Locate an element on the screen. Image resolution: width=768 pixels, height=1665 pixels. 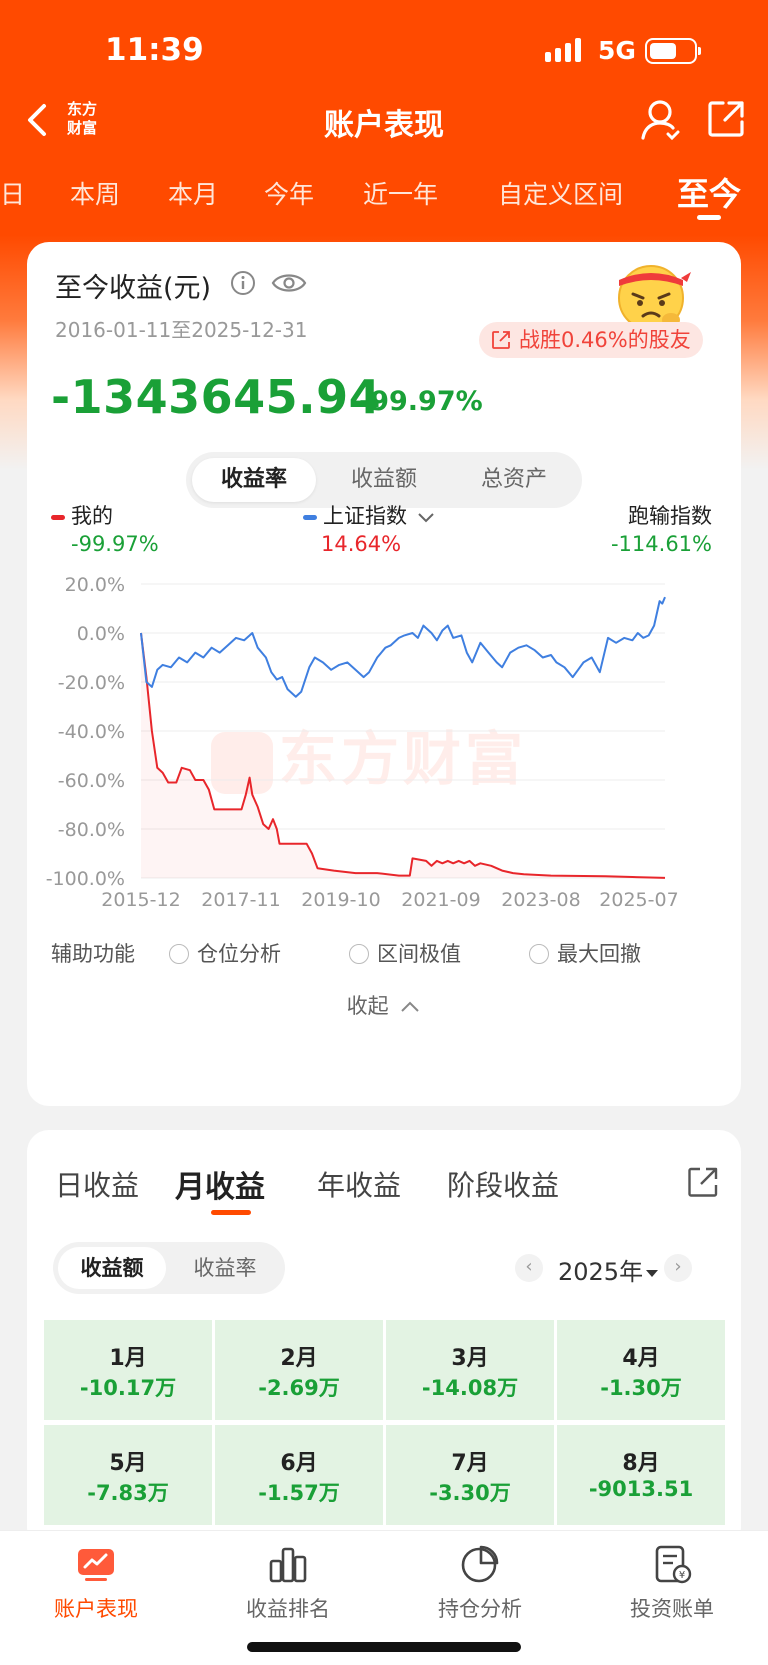
legend-mine: 我的 is located at coordinates (82, 515).